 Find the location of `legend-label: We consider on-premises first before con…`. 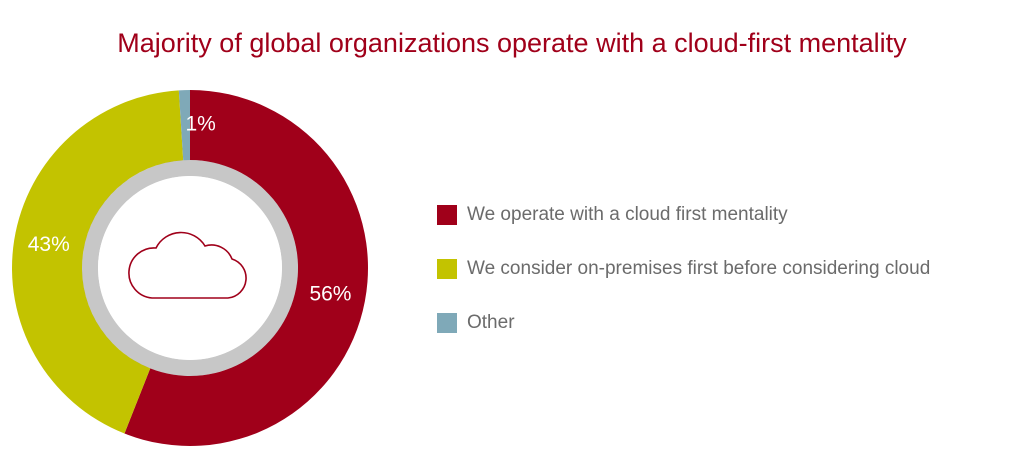

legend-label: We consider on-premises first before con… is located at coordinates (698, 268).